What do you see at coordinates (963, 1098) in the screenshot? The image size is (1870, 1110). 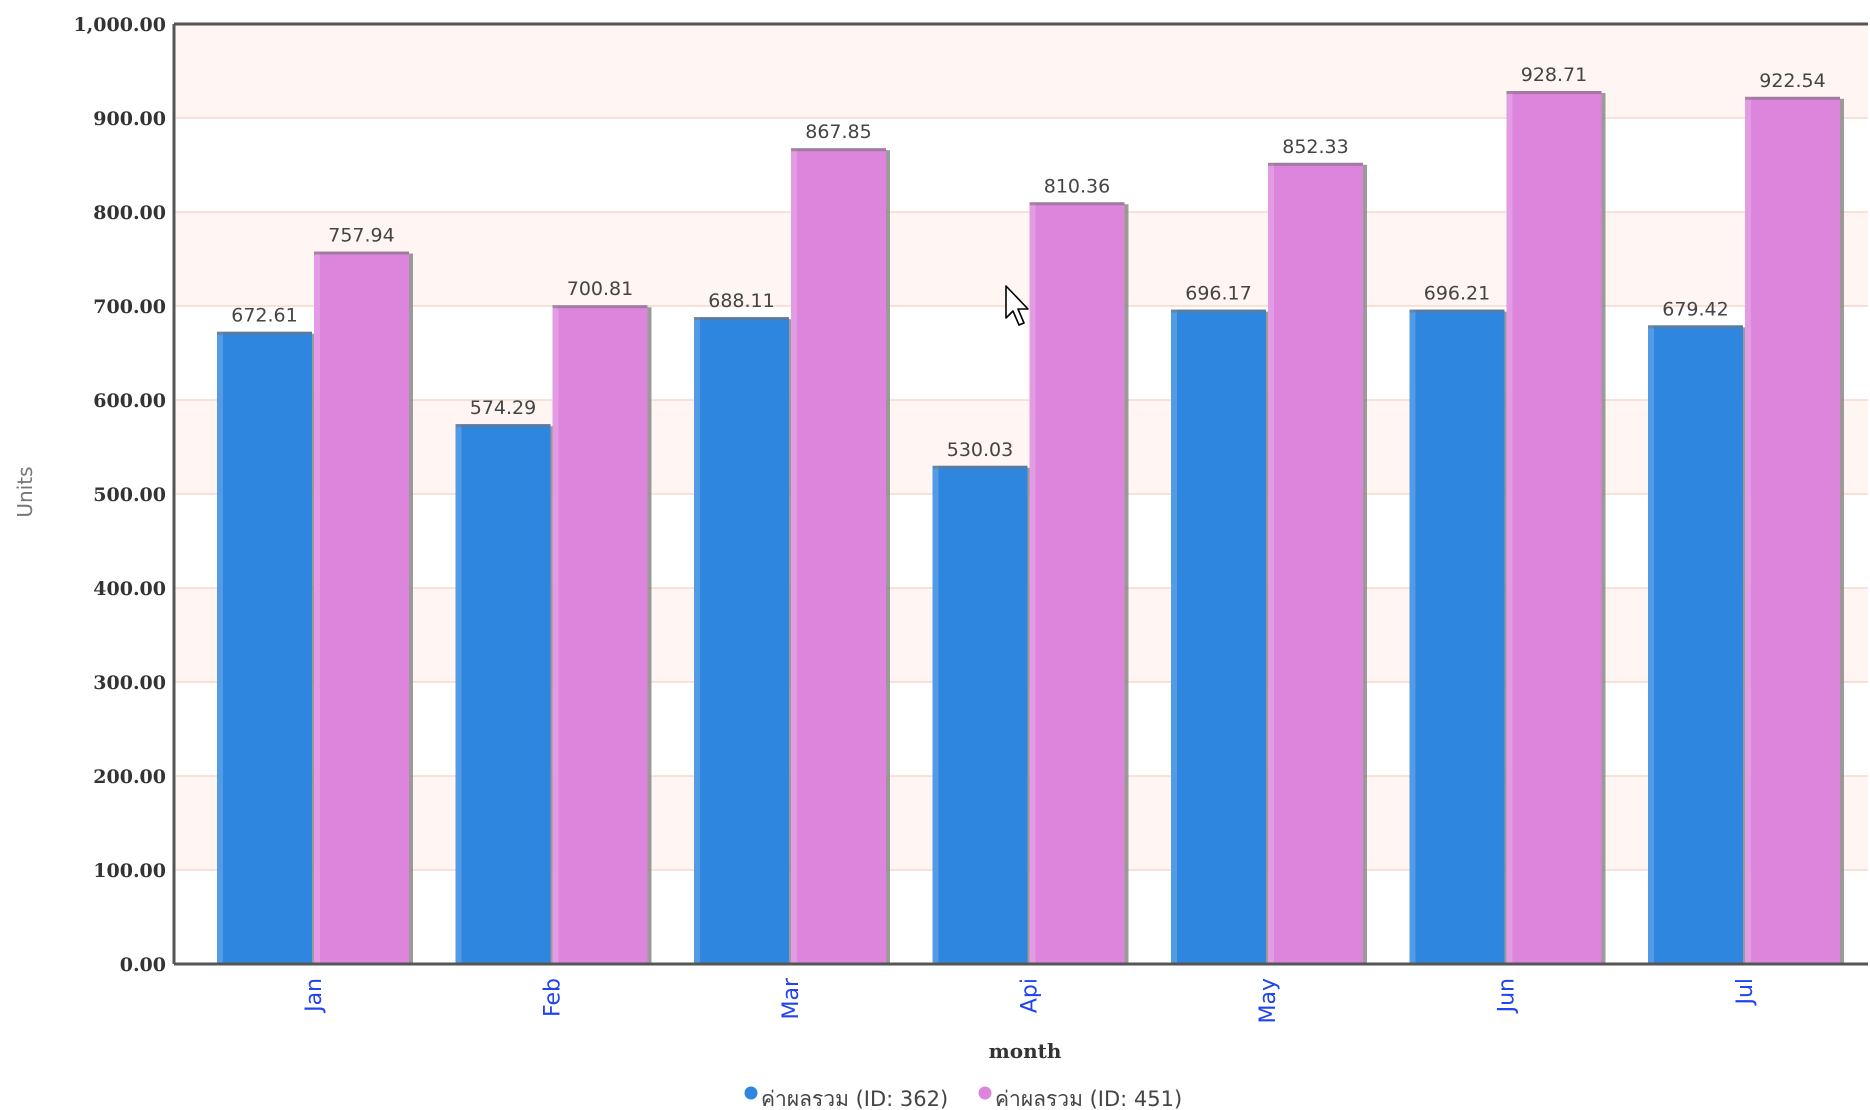 I see `legend: ค่าผลรวม (ID: 362) ค่าผลรวม (ID: 451)` at bounding box center [963, 1098].